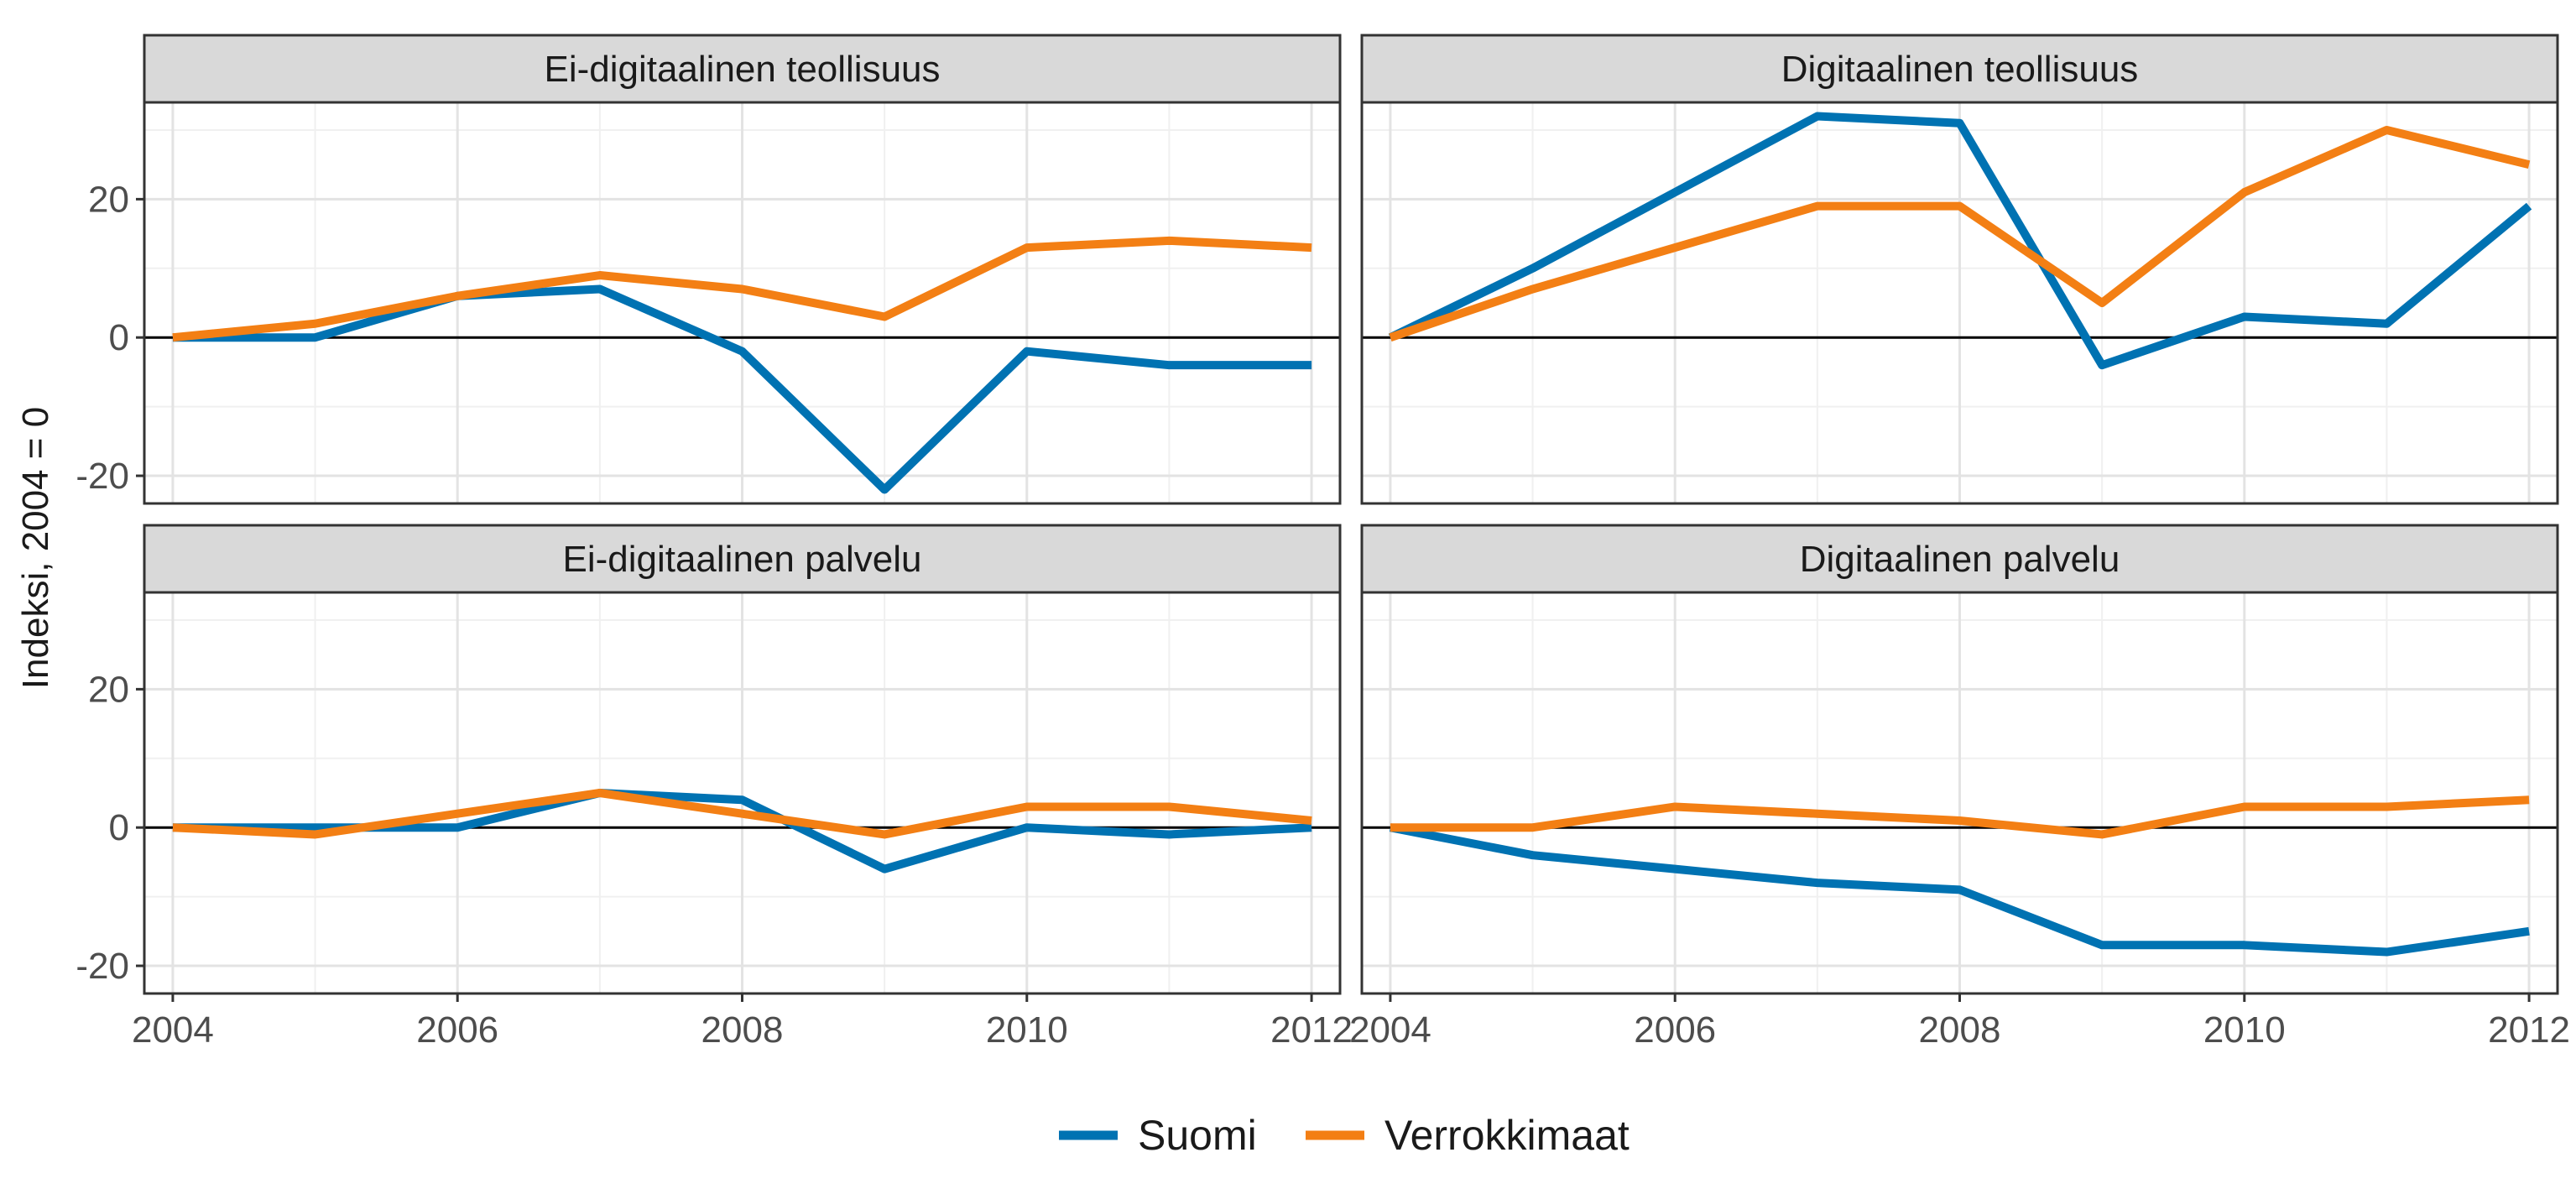  I want to click on panel-3-xtick-label: 2008, so click(742, 1030).